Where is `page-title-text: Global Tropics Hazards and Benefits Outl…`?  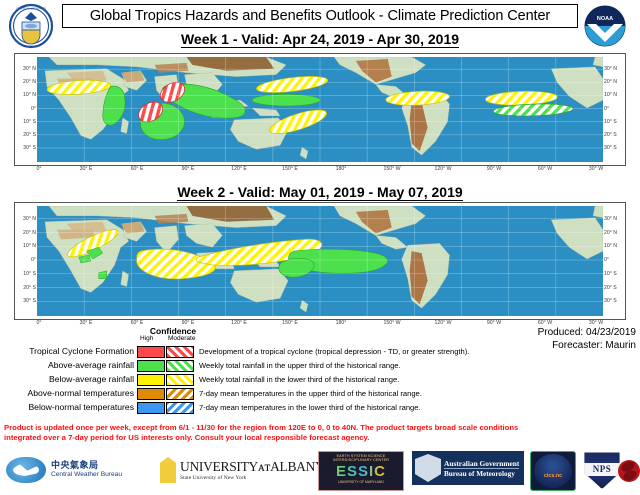
page-title-text: Global Tropics Hazards and Benefits Outl… is located at coordinates (320, 16).